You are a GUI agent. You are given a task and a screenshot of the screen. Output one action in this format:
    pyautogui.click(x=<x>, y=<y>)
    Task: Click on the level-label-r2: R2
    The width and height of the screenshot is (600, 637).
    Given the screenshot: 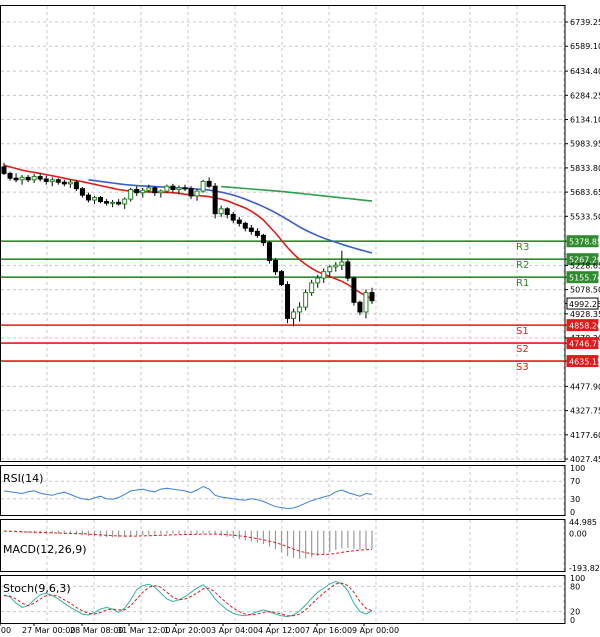 What is the action you would take?
    pyautogui.click(x=522, y=265)
    